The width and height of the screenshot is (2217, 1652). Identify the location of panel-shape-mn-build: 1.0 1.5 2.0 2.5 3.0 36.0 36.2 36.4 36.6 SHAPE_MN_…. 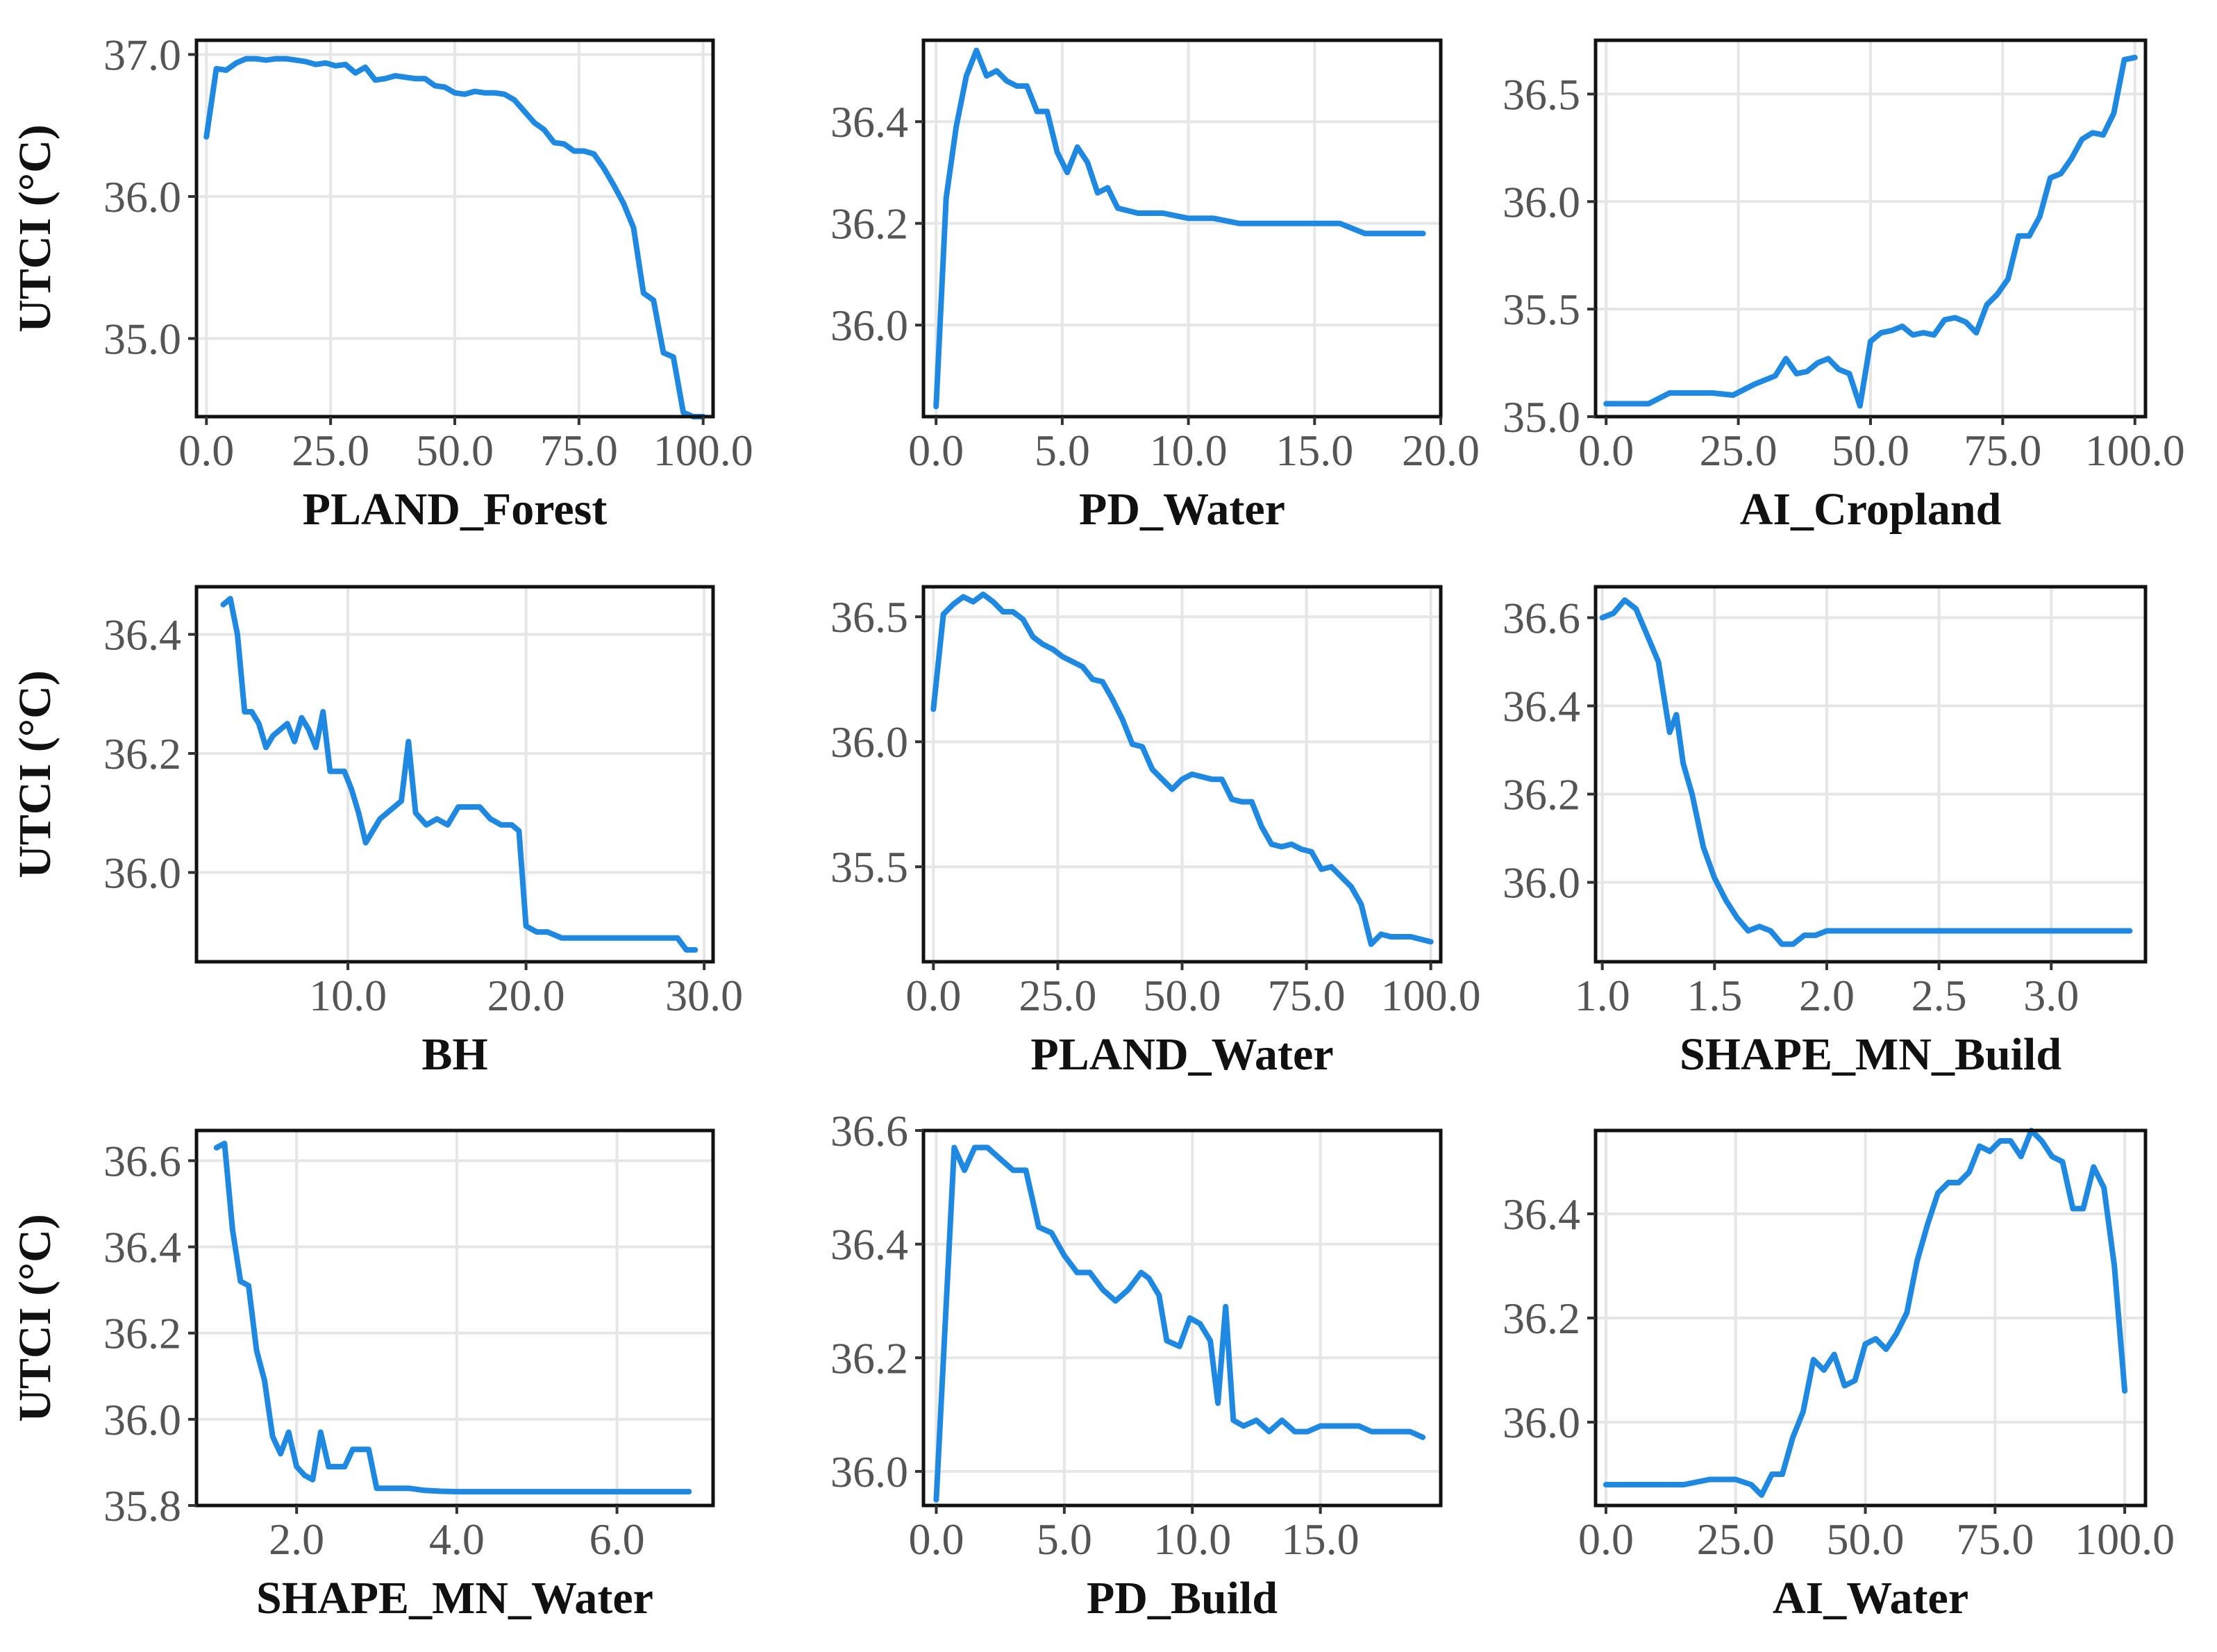
(1825, 833).